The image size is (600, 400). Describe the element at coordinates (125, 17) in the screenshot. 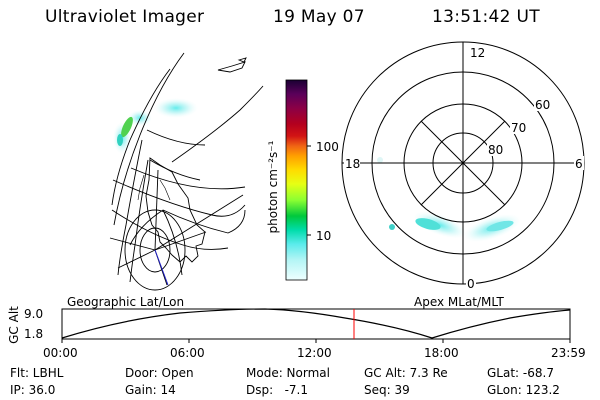

I see `instrument-title: Ultraviolet Imager` at that location.